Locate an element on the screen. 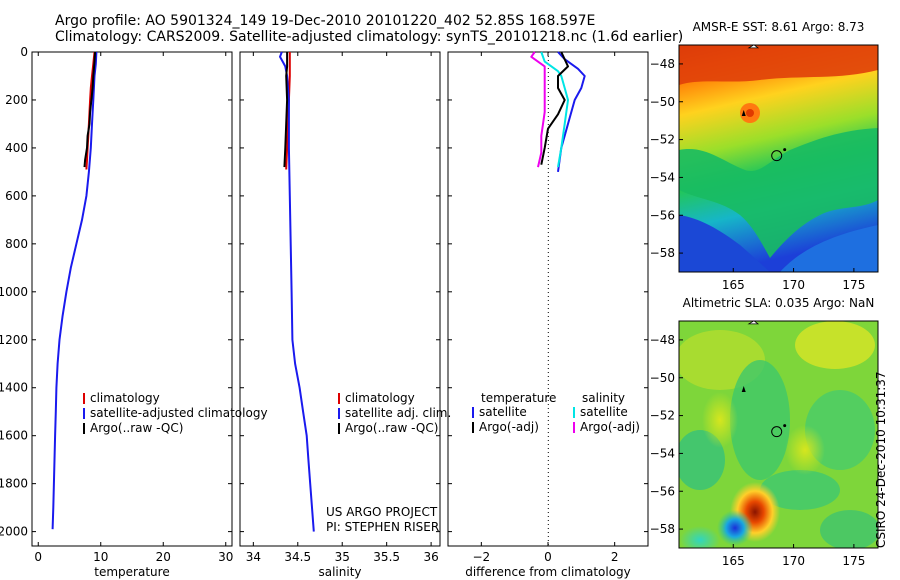  salinity-series-argo-raw-qc- is located at coordinates (286, 110).